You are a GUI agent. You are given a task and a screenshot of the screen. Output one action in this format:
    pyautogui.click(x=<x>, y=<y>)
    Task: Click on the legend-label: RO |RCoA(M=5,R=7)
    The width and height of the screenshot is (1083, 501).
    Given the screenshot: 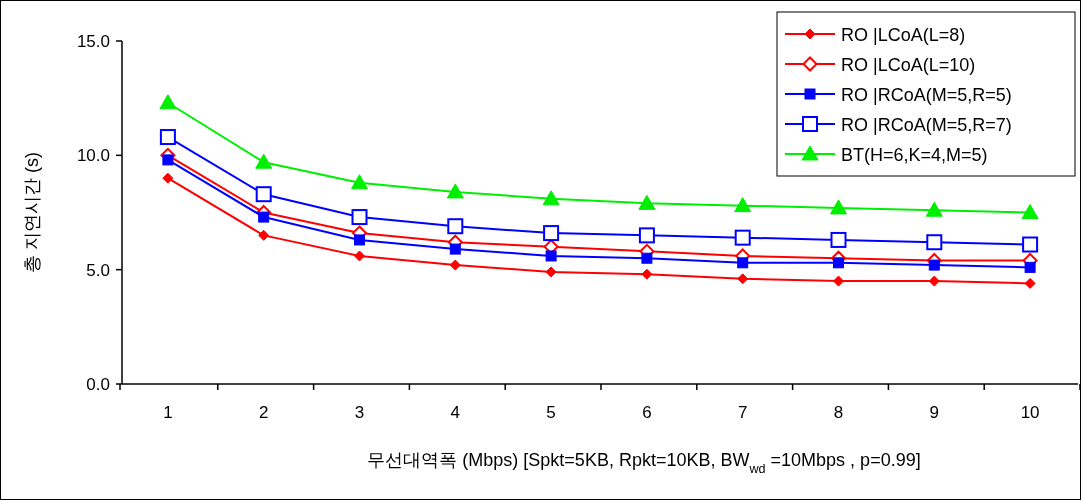 What is the action you would take?
    pyautogui.click(x=926, y=125)
    